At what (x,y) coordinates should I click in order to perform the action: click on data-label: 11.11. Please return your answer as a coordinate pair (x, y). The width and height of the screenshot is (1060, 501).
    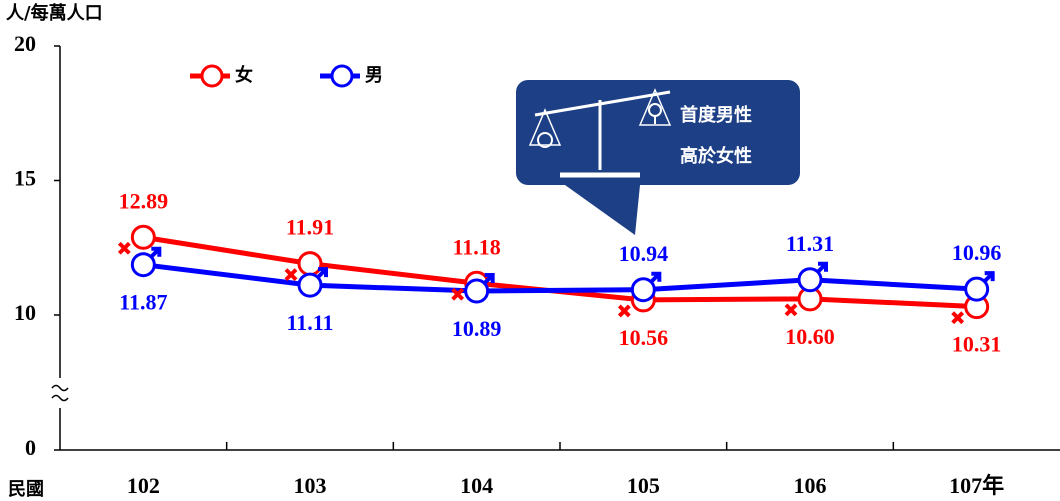
    Looking at the image, I should click on (309, 322).